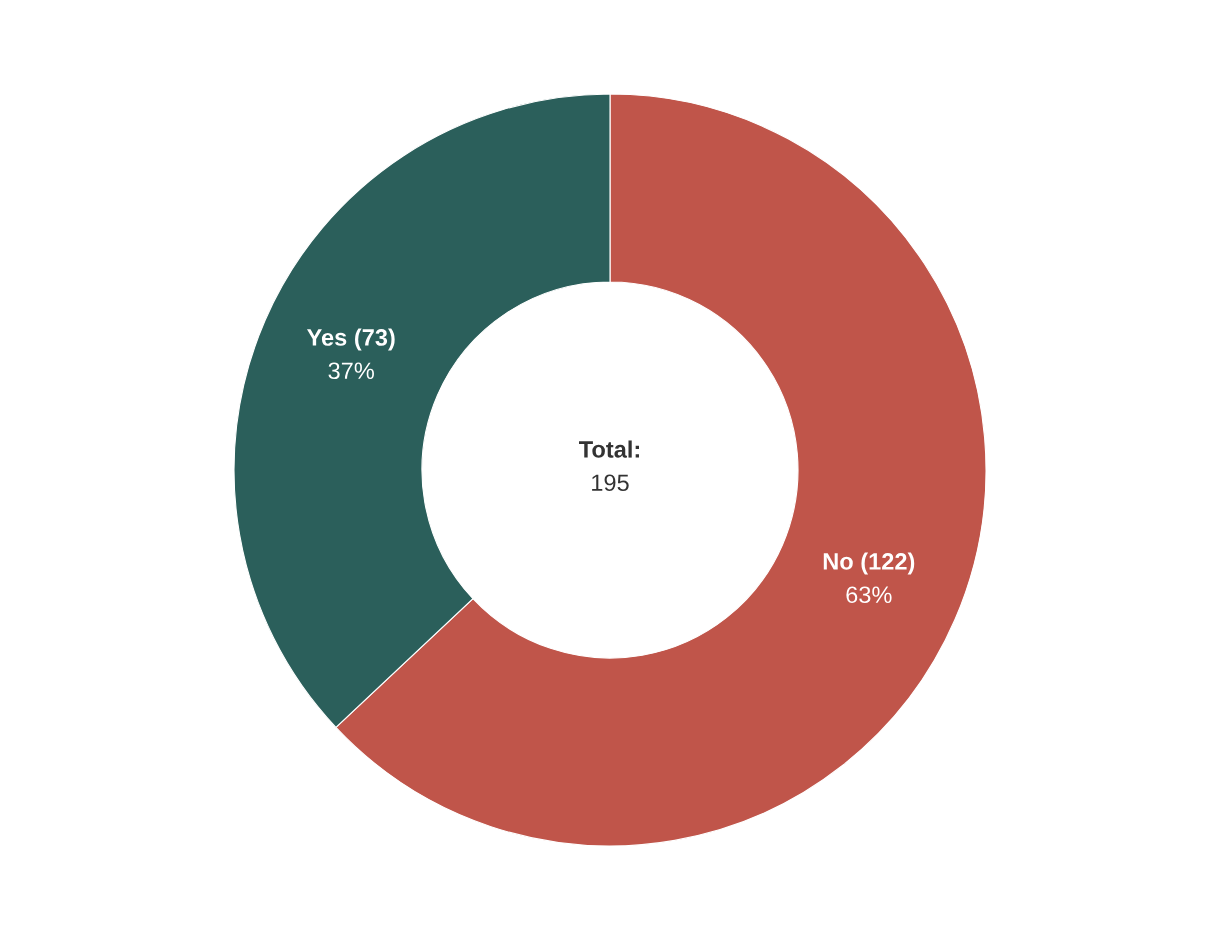  Describe the element at coordinates (351, 371) in the screenshot. I see `data-label: 37%` at that location.